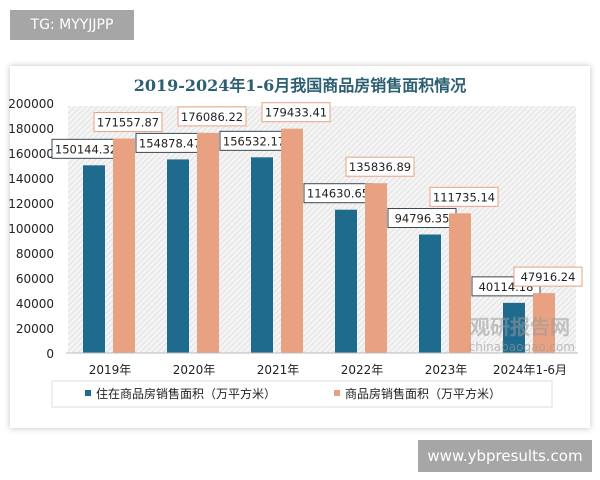 The height and width of the screenshot is (480, 600). I want to click on legend, so click(302, 394).